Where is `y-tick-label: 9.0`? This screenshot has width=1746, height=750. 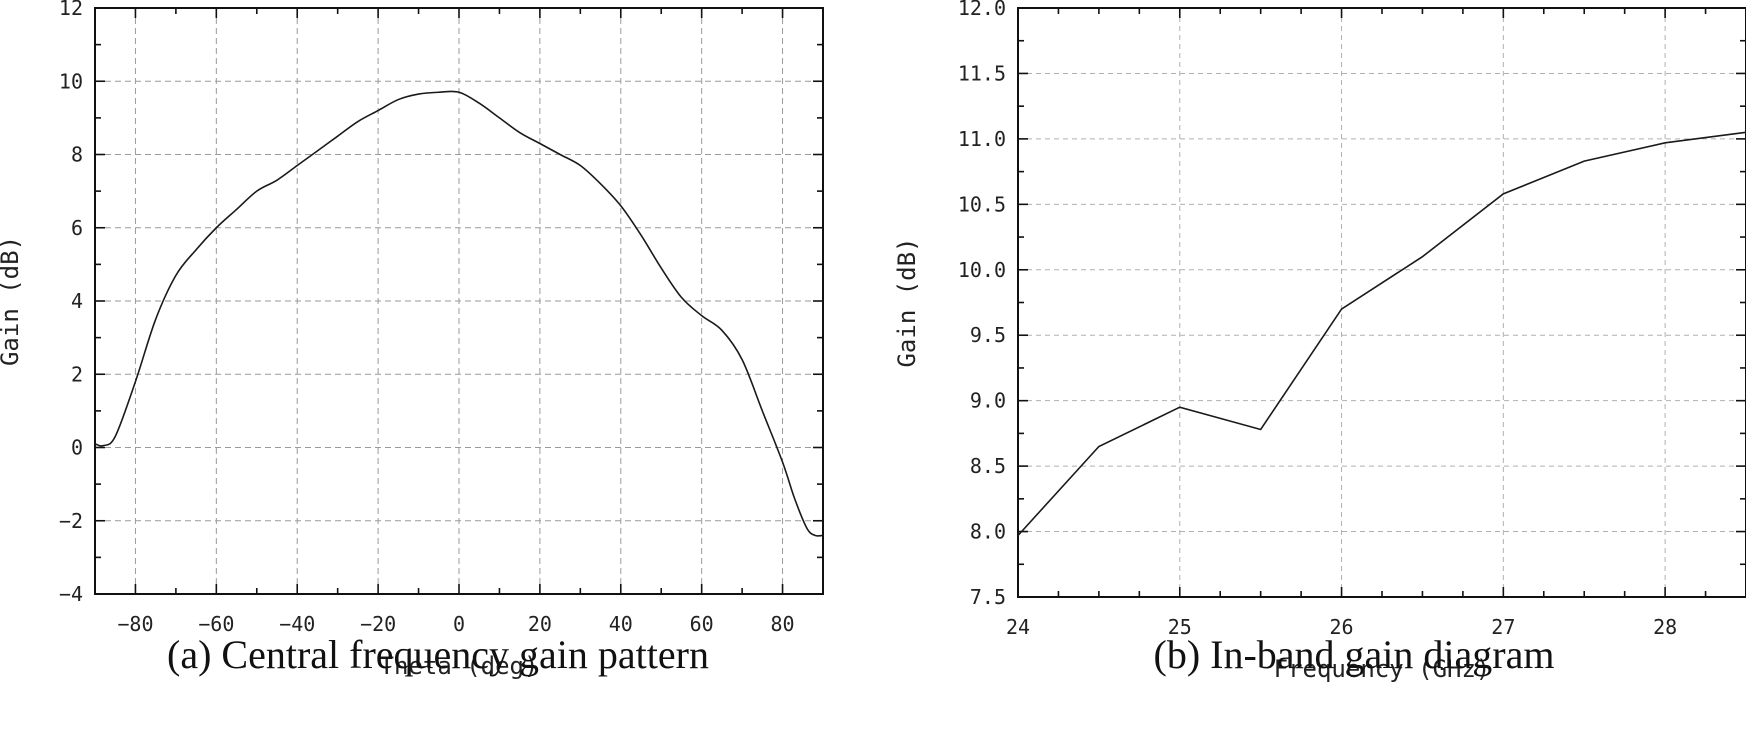 y-tick-label: 9.0 is located at coordinates (988, 401).